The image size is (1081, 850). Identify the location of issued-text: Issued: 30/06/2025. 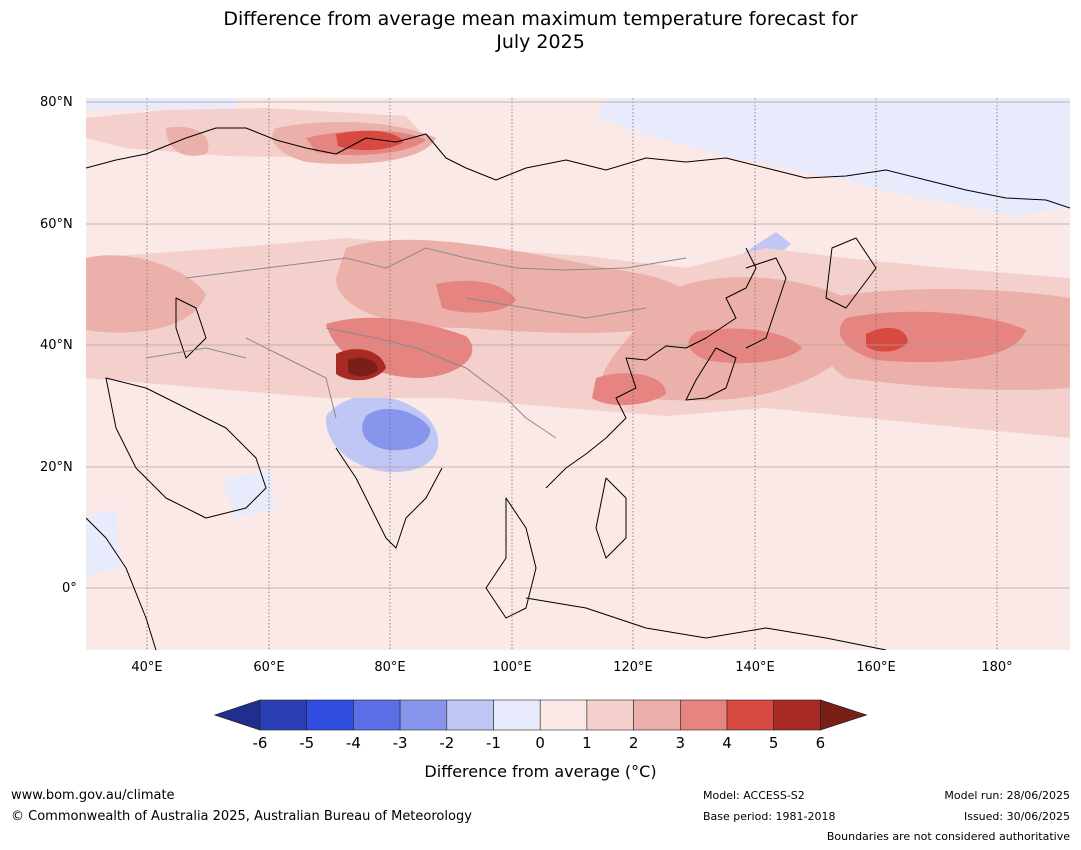
(1016, 816).